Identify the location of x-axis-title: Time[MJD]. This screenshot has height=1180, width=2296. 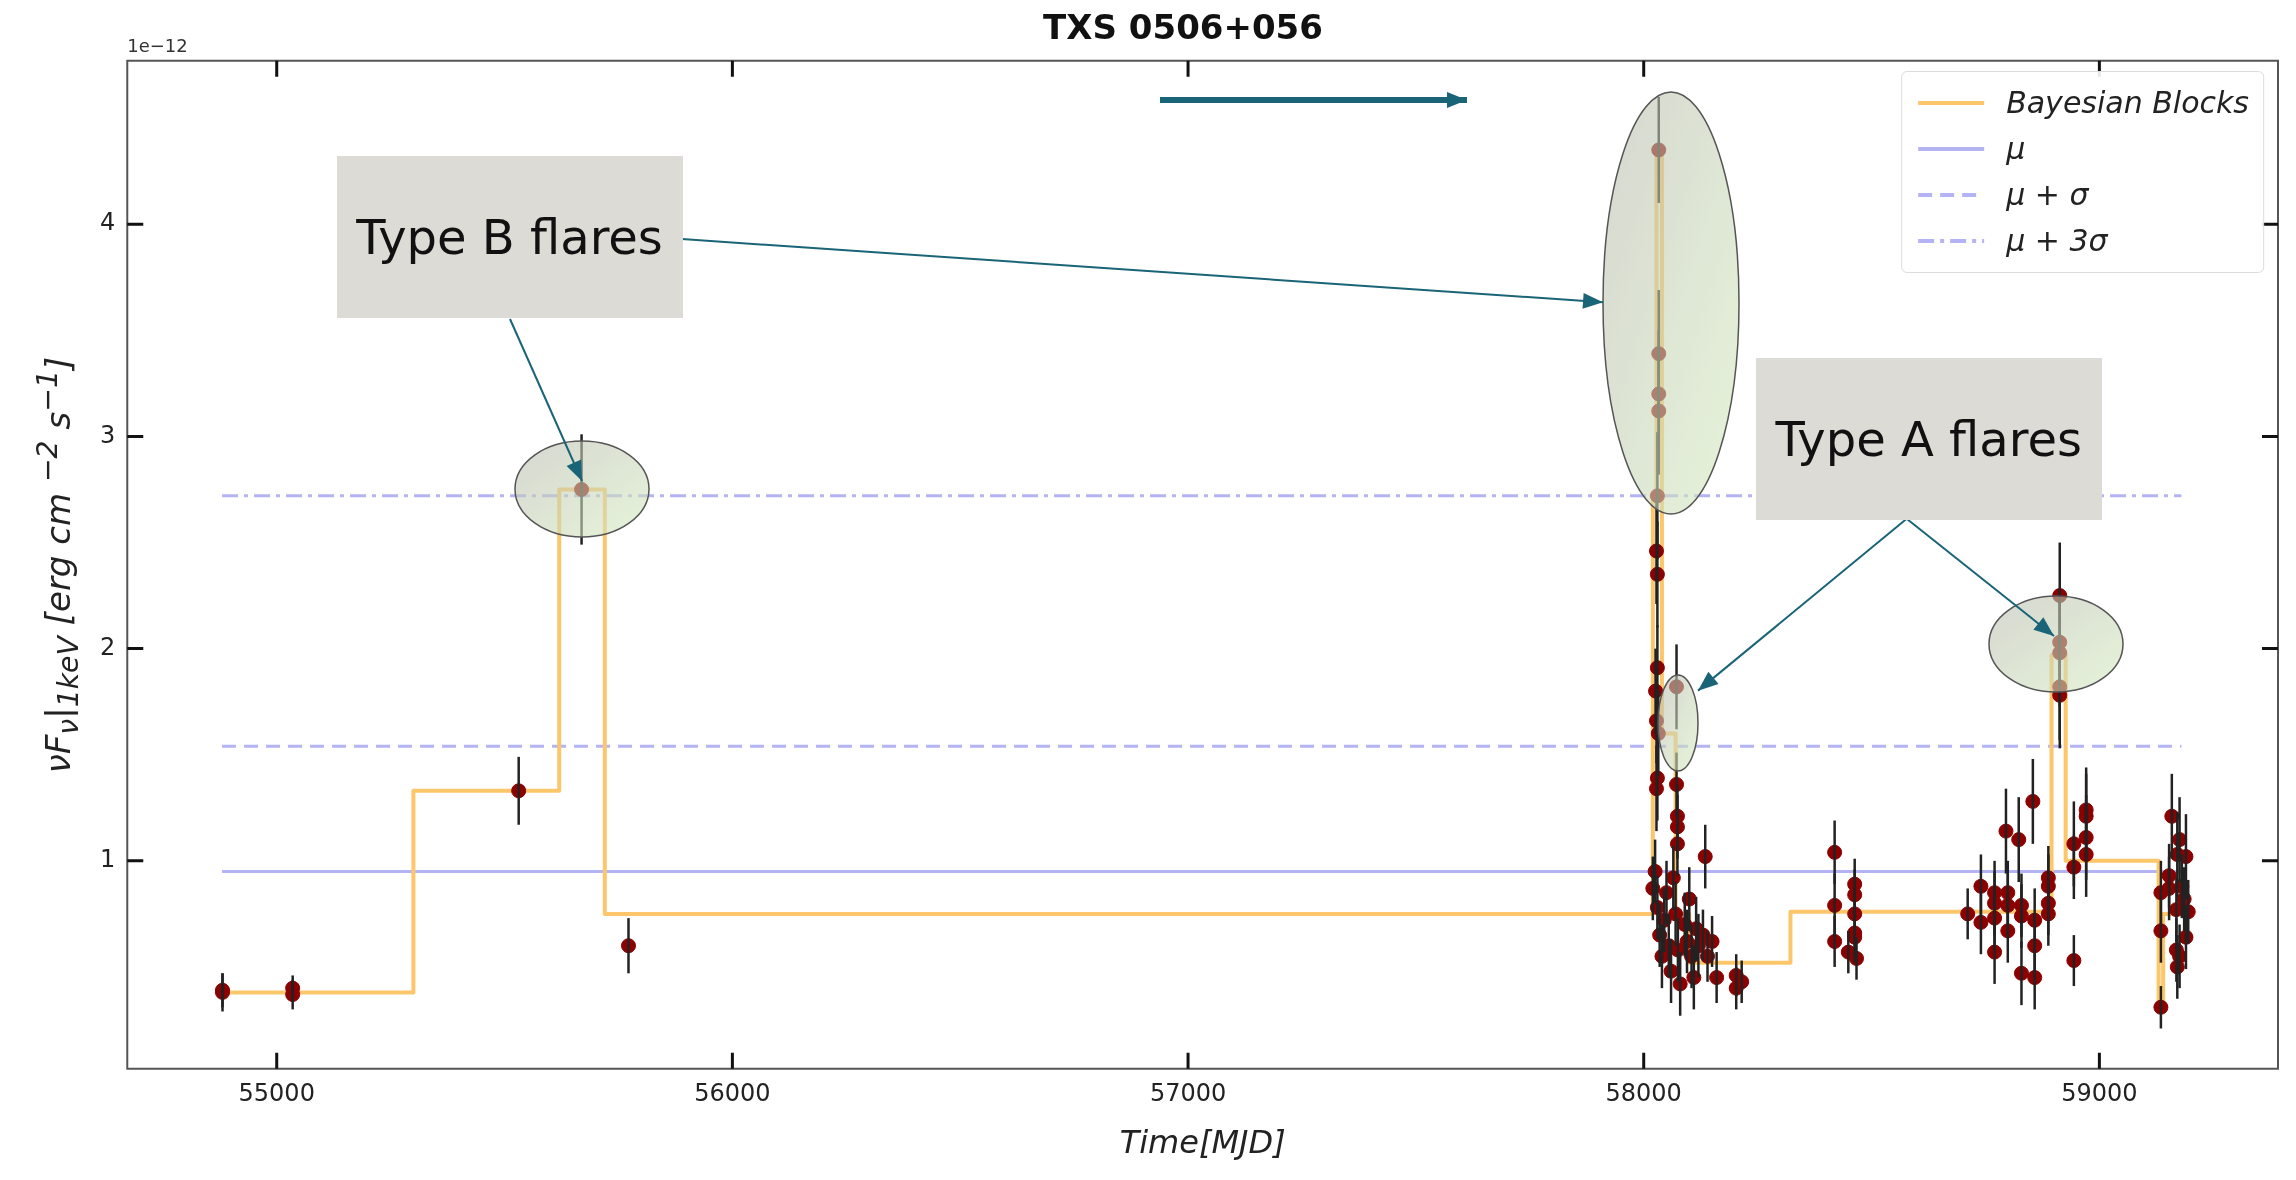
(1202, 1142).